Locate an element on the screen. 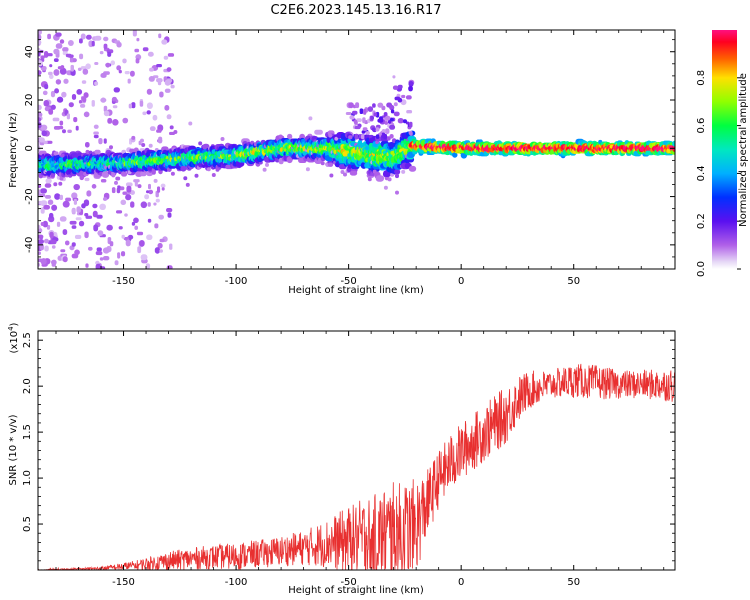 The width and height of the screenshot is (750, 600). snr-x-axis-label: Height of straight line (km) is located at coordinates (356, 590).